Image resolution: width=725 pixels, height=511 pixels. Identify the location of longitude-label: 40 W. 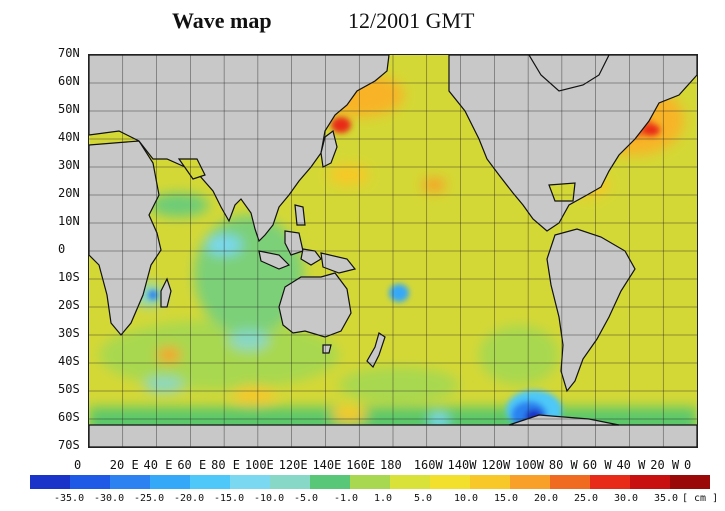
(631, 465).